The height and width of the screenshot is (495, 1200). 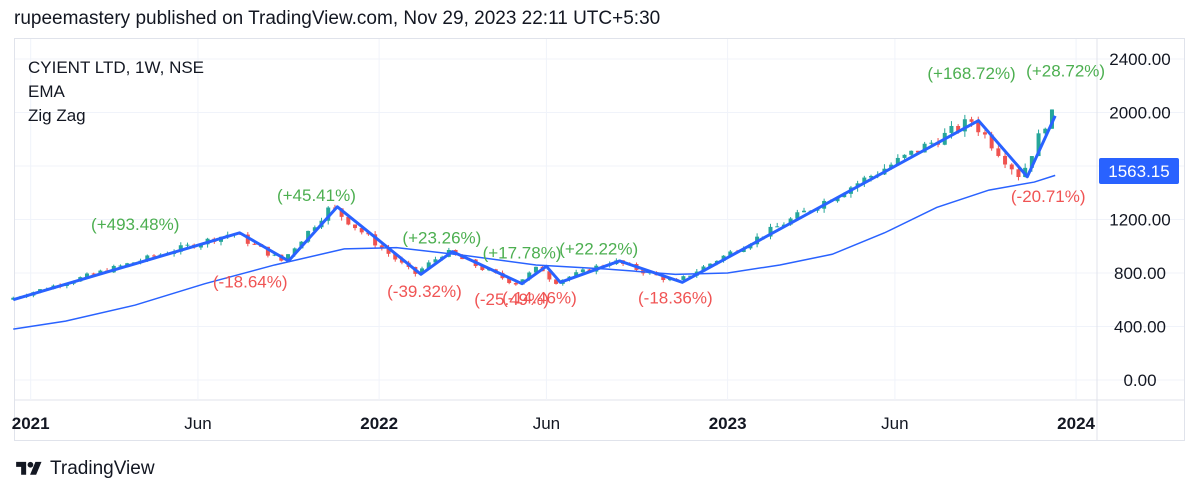 I want to click on ema-indicator-label: EMA, so click(x=46, y=91).